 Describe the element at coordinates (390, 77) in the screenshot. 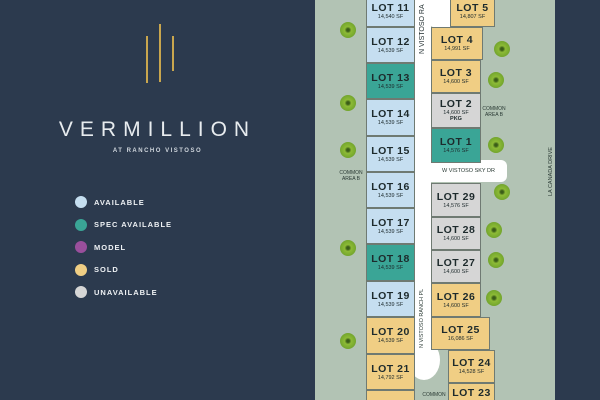

I see `lot-name: LOT 13` at that location.